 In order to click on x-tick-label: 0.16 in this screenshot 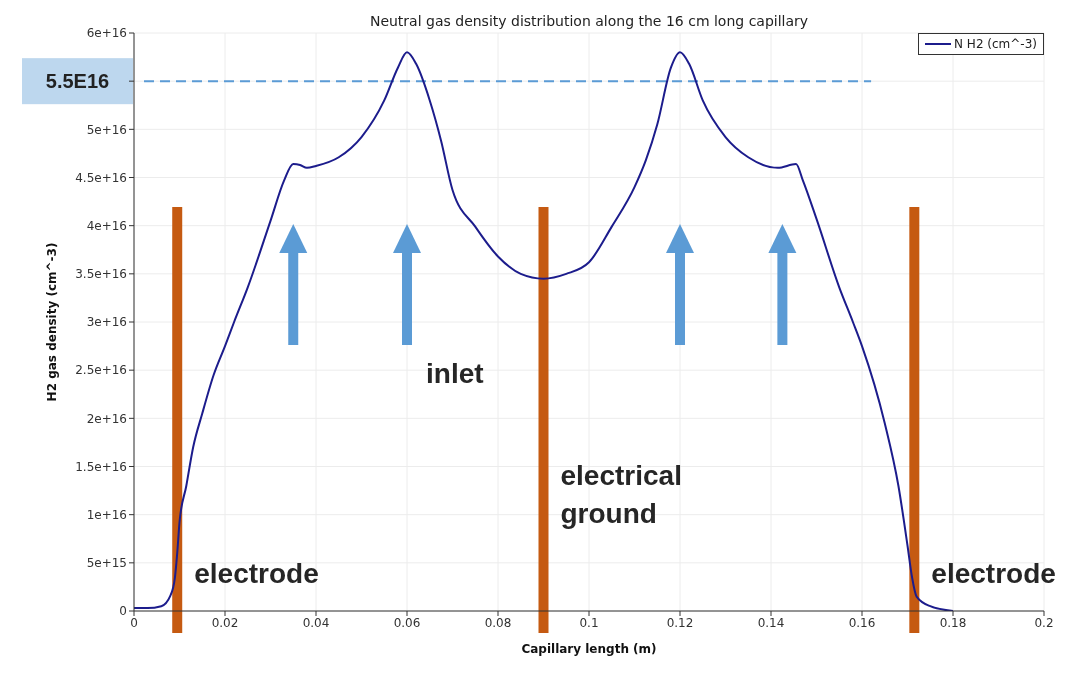, I will do `click(862, 622)`.